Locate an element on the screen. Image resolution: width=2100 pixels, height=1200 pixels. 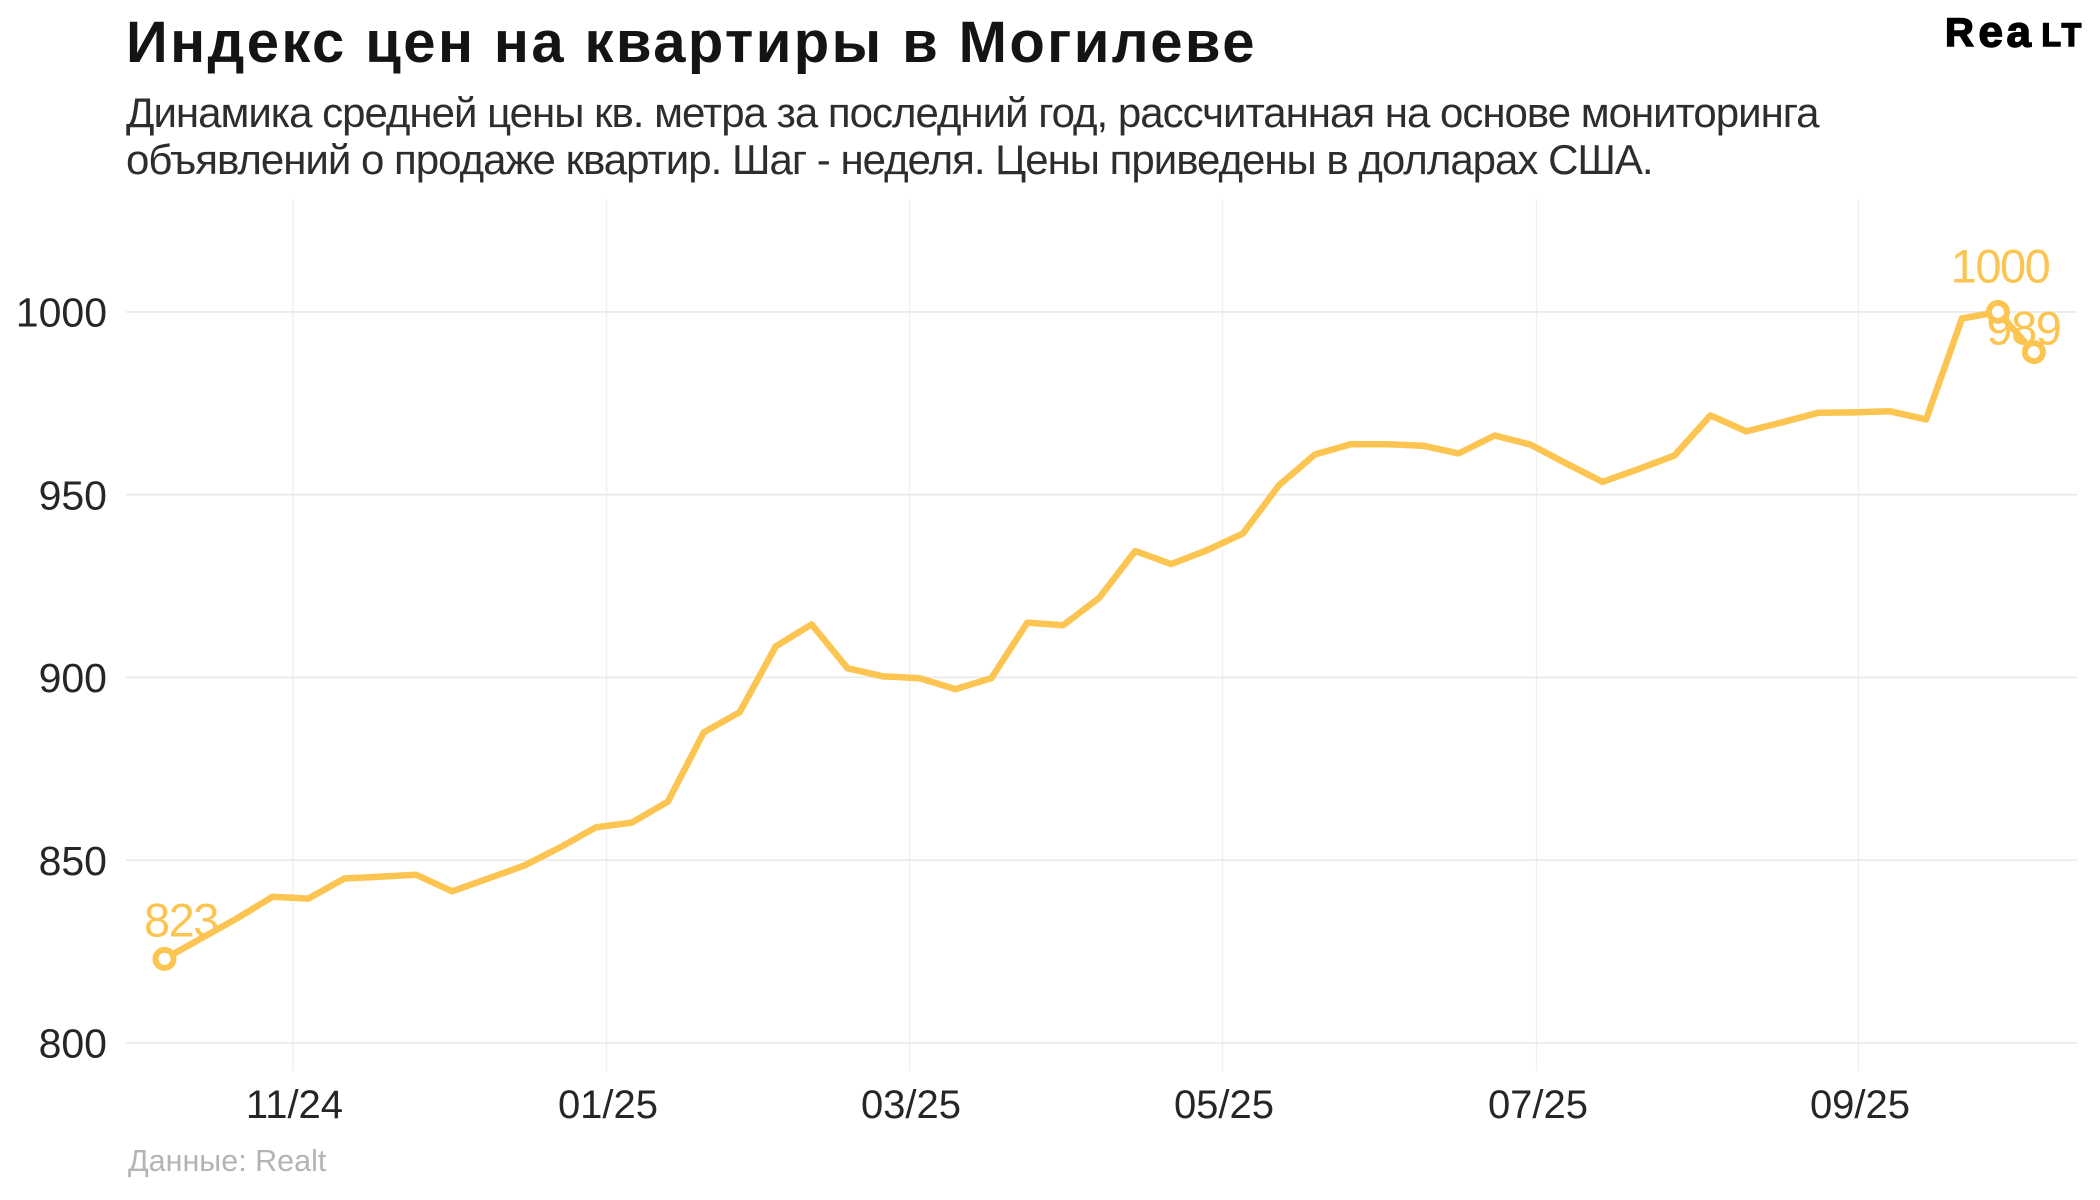
svg-text: 03/25 is located at coordinates (911, 1105).